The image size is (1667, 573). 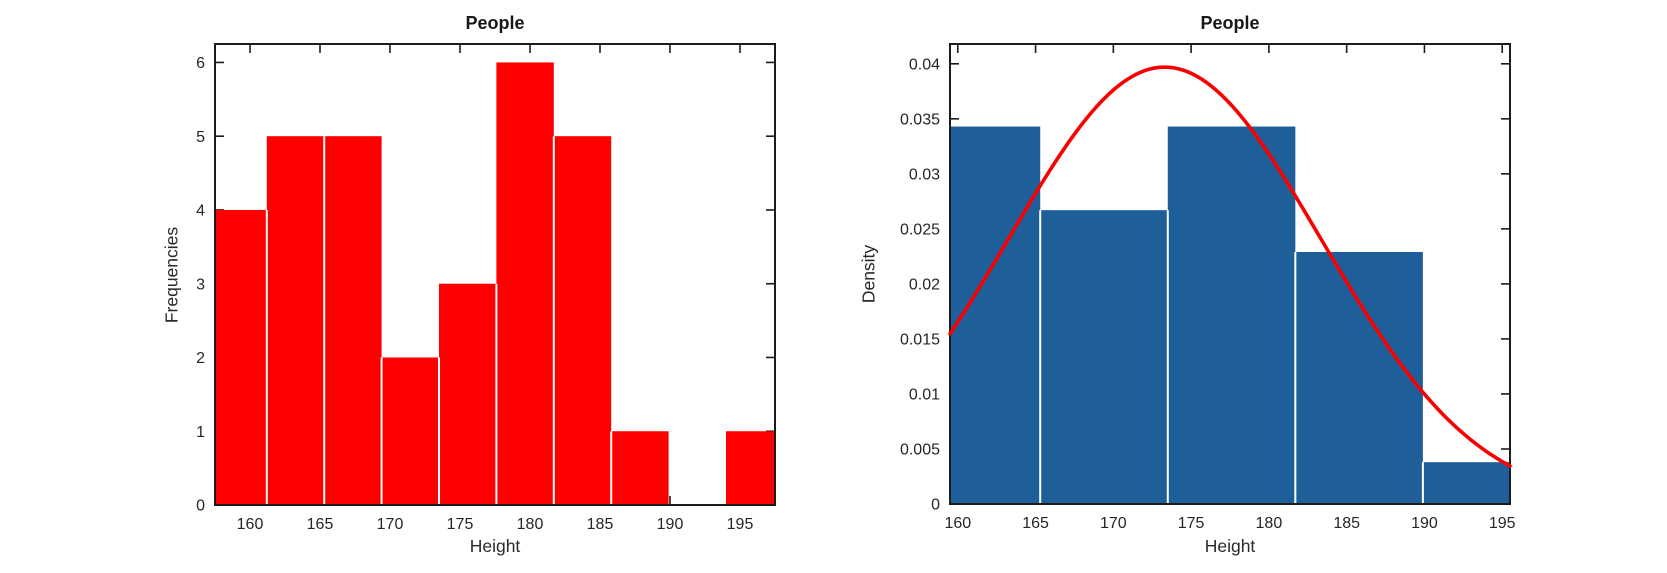 What do you see at coordinates (924, 64) in the screenshot?
I see `y-tick-label: 0.04` at bounding box center [924, 64].